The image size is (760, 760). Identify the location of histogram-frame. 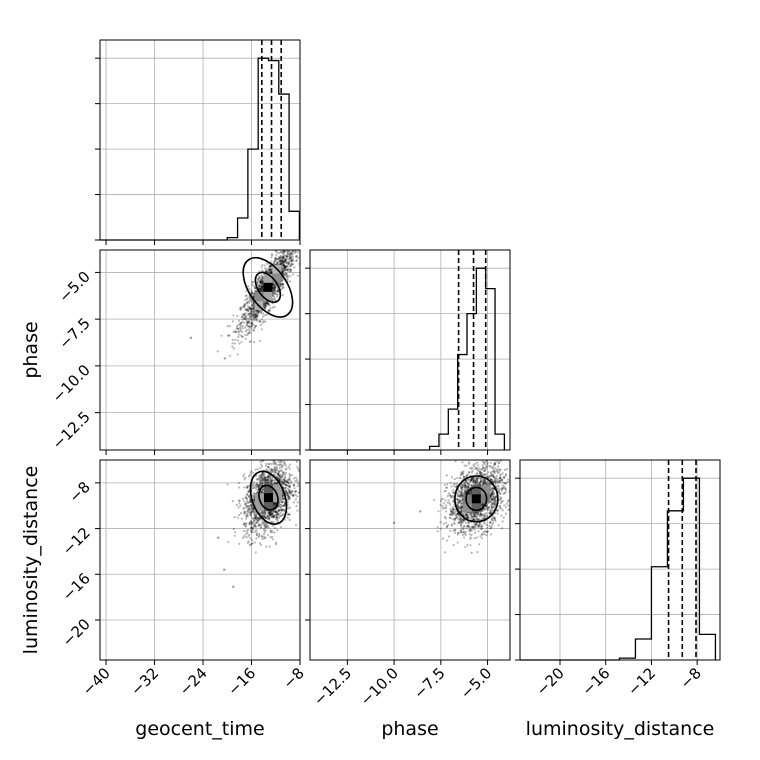
(410, 350).